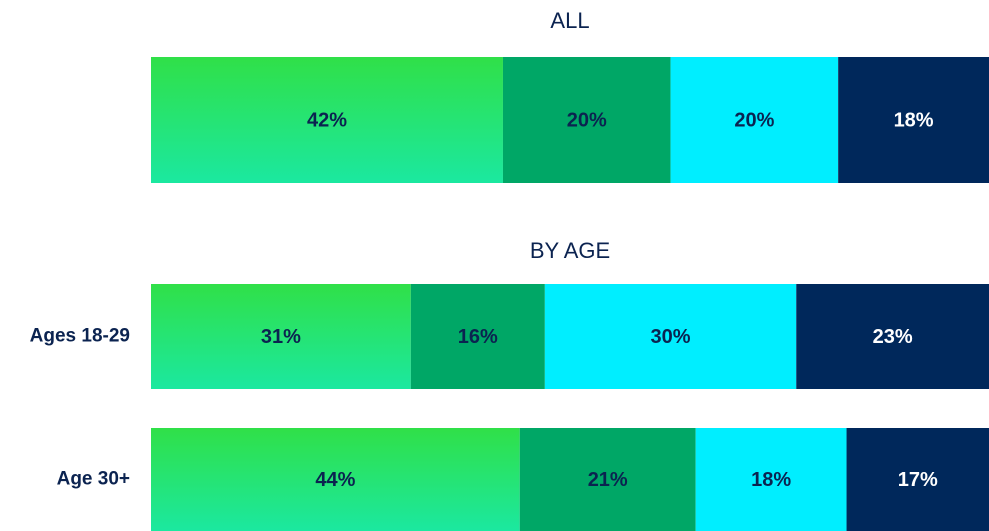 The image size is (989, 531). I want to click on value-label: 21%, so click(608, 480).